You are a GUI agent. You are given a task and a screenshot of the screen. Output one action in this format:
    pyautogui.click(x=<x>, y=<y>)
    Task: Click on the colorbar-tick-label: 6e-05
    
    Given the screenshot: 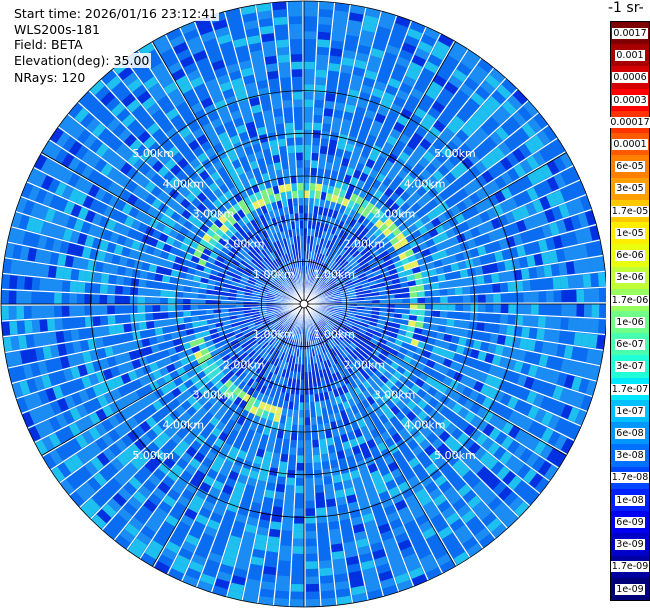 What is the action you would take?
    pyautogui.click(x=630, y=167)
    